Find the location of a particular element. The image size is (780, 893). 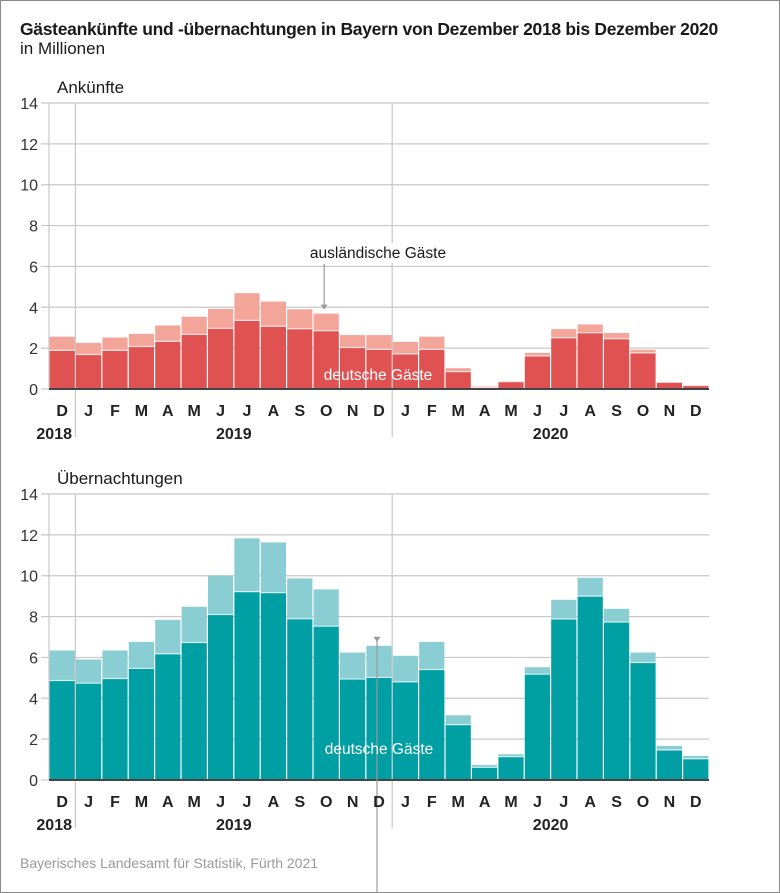

x-tick-label: S is located at coordinates (616, 411).